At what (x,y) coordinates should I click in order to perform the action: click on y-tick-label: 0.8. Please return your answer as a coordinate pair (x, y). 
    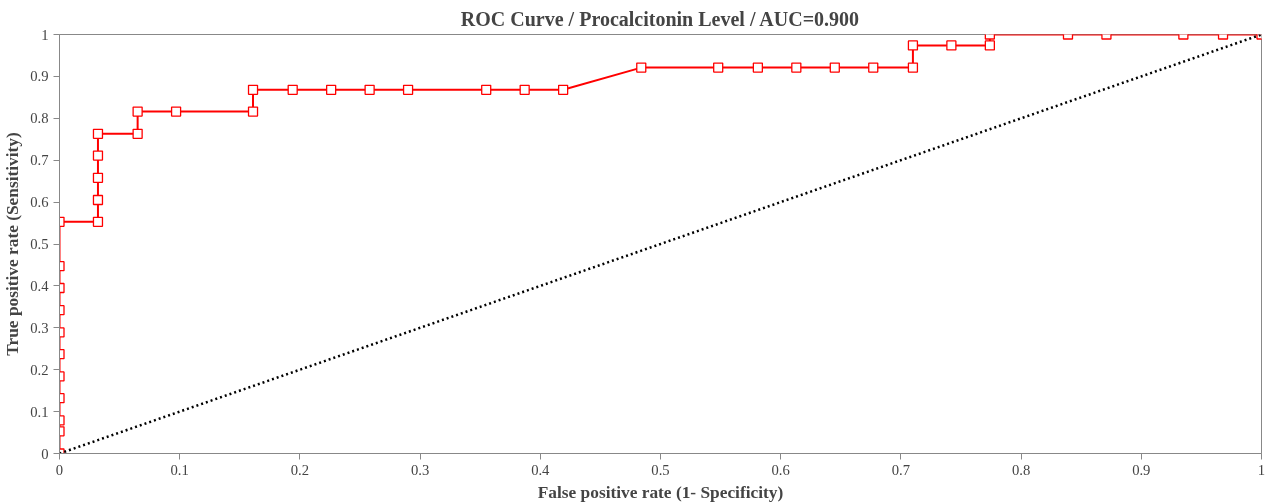
    Looking at the image, I should click on (39, 118).